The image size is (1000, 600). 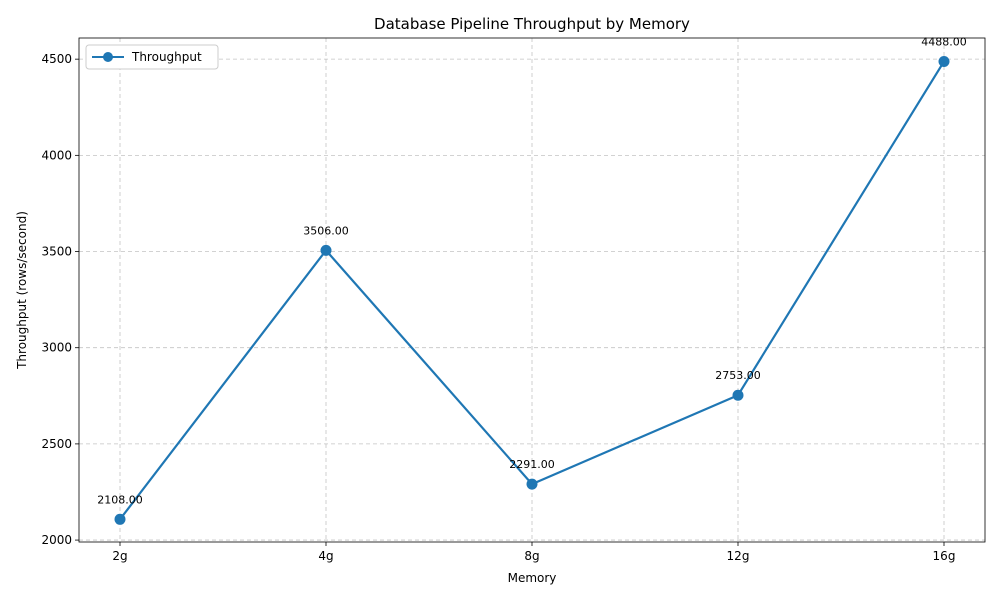 I want to click on chart-title: Database Pipeline Throughput by Memory, so click(x=532, y=24).